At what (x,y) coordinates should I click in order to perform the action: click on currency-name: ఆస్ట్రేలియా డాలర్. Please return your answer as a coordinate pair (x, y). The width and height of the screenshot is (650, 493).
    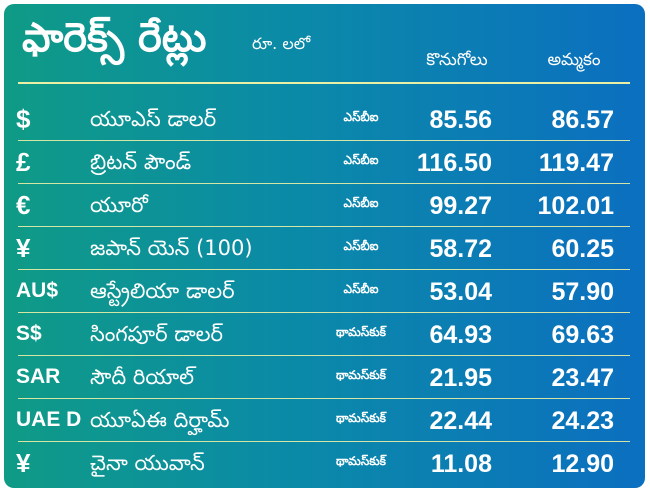
    Looking at the image, I should click on (162, 291).